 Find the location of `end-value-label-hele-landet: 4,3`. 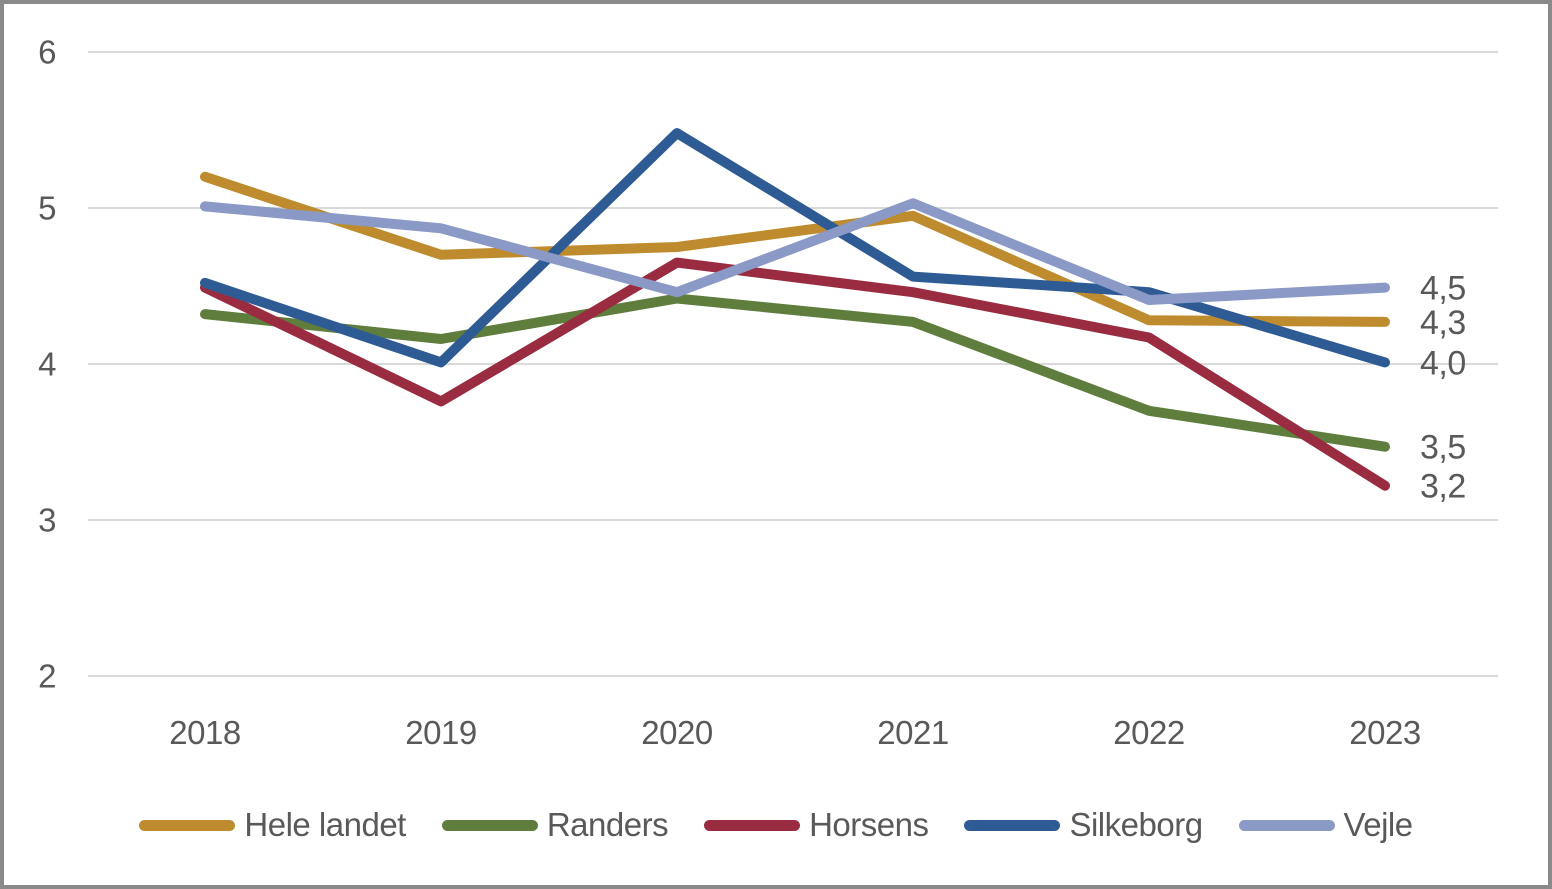

end-value-label-hele-landet: 4,3 is located at coordinates (1443, 323).